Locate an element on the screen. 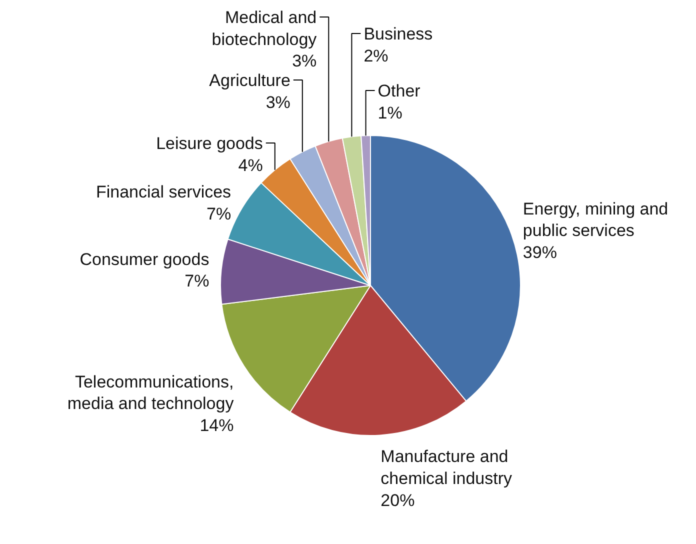 This screenshot has height=544, width=696. data-label: 4% is located at coordinates (250, 165).